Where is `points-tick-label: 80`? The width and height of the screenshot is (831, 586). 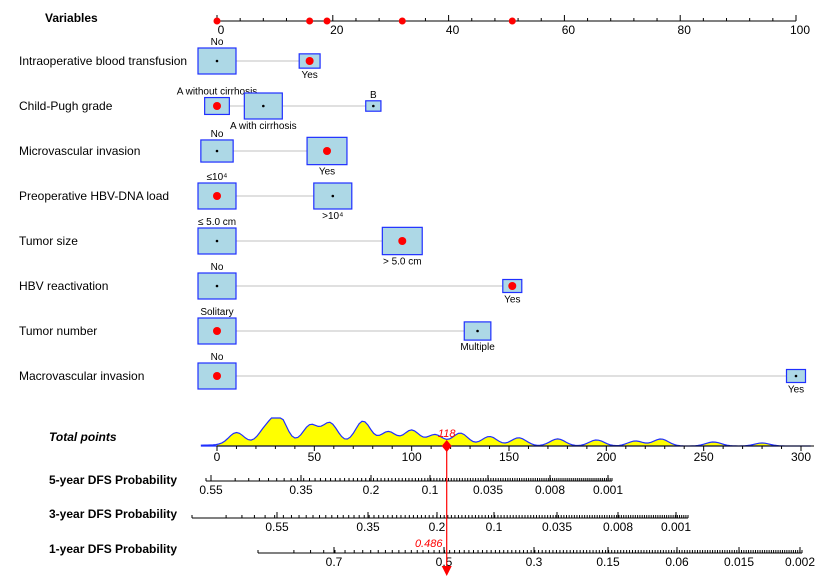 points-tick-label: 80 is located at coordinates (685, 30).